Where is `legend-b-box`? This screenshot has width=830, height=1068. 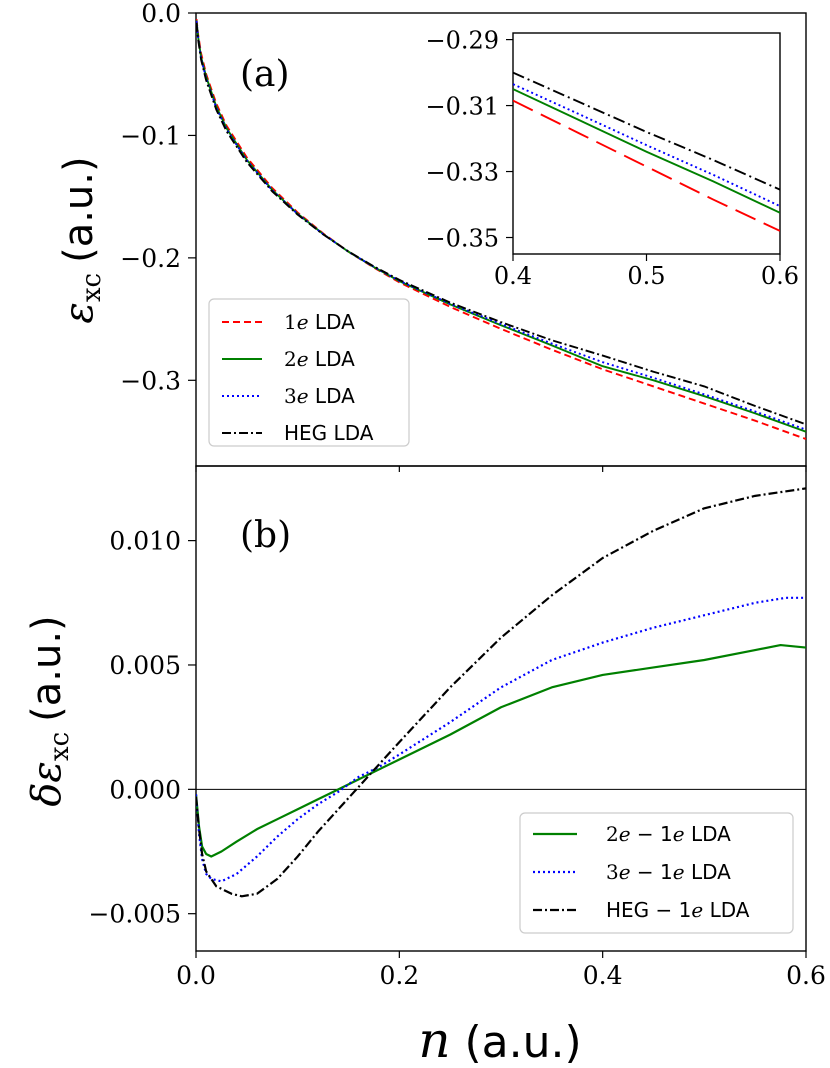
legend-b-box is located at coordinates (656, 873).